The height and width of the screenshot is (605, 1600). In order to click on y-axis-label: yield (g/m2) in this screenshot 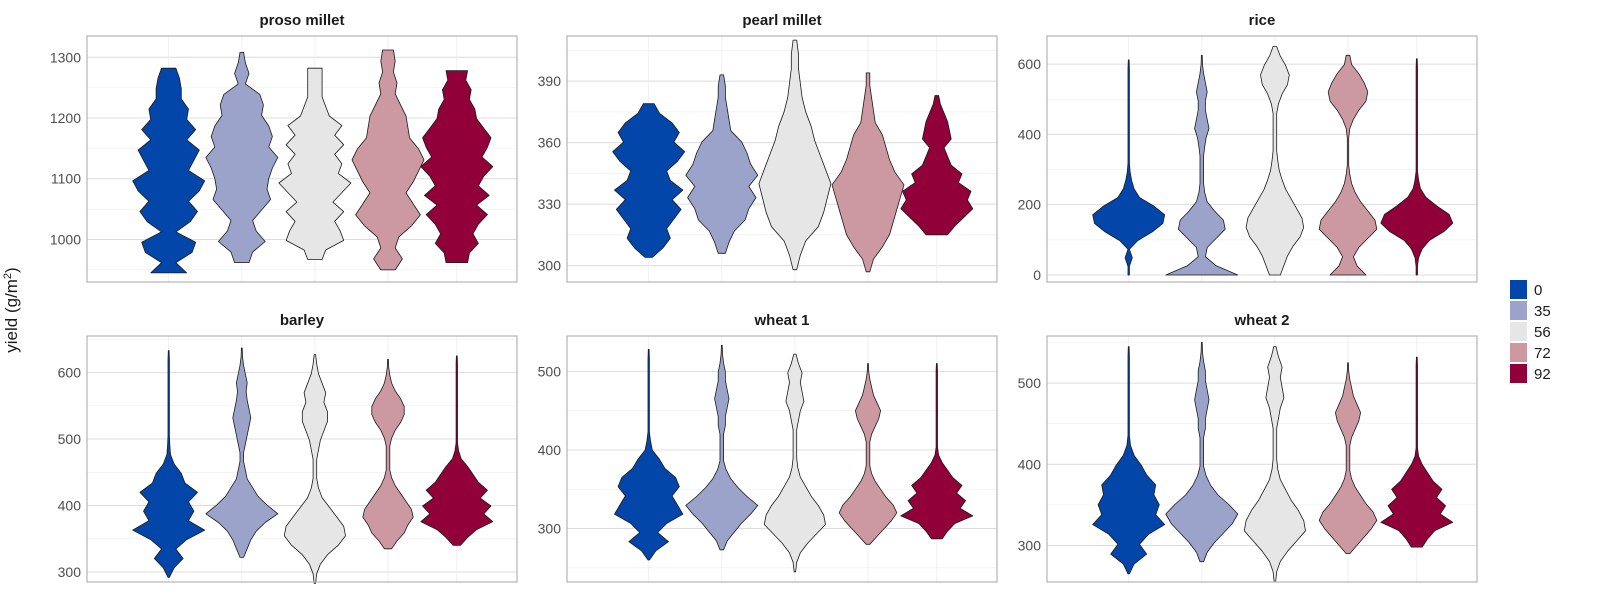, I will do `click(11, 309)`.